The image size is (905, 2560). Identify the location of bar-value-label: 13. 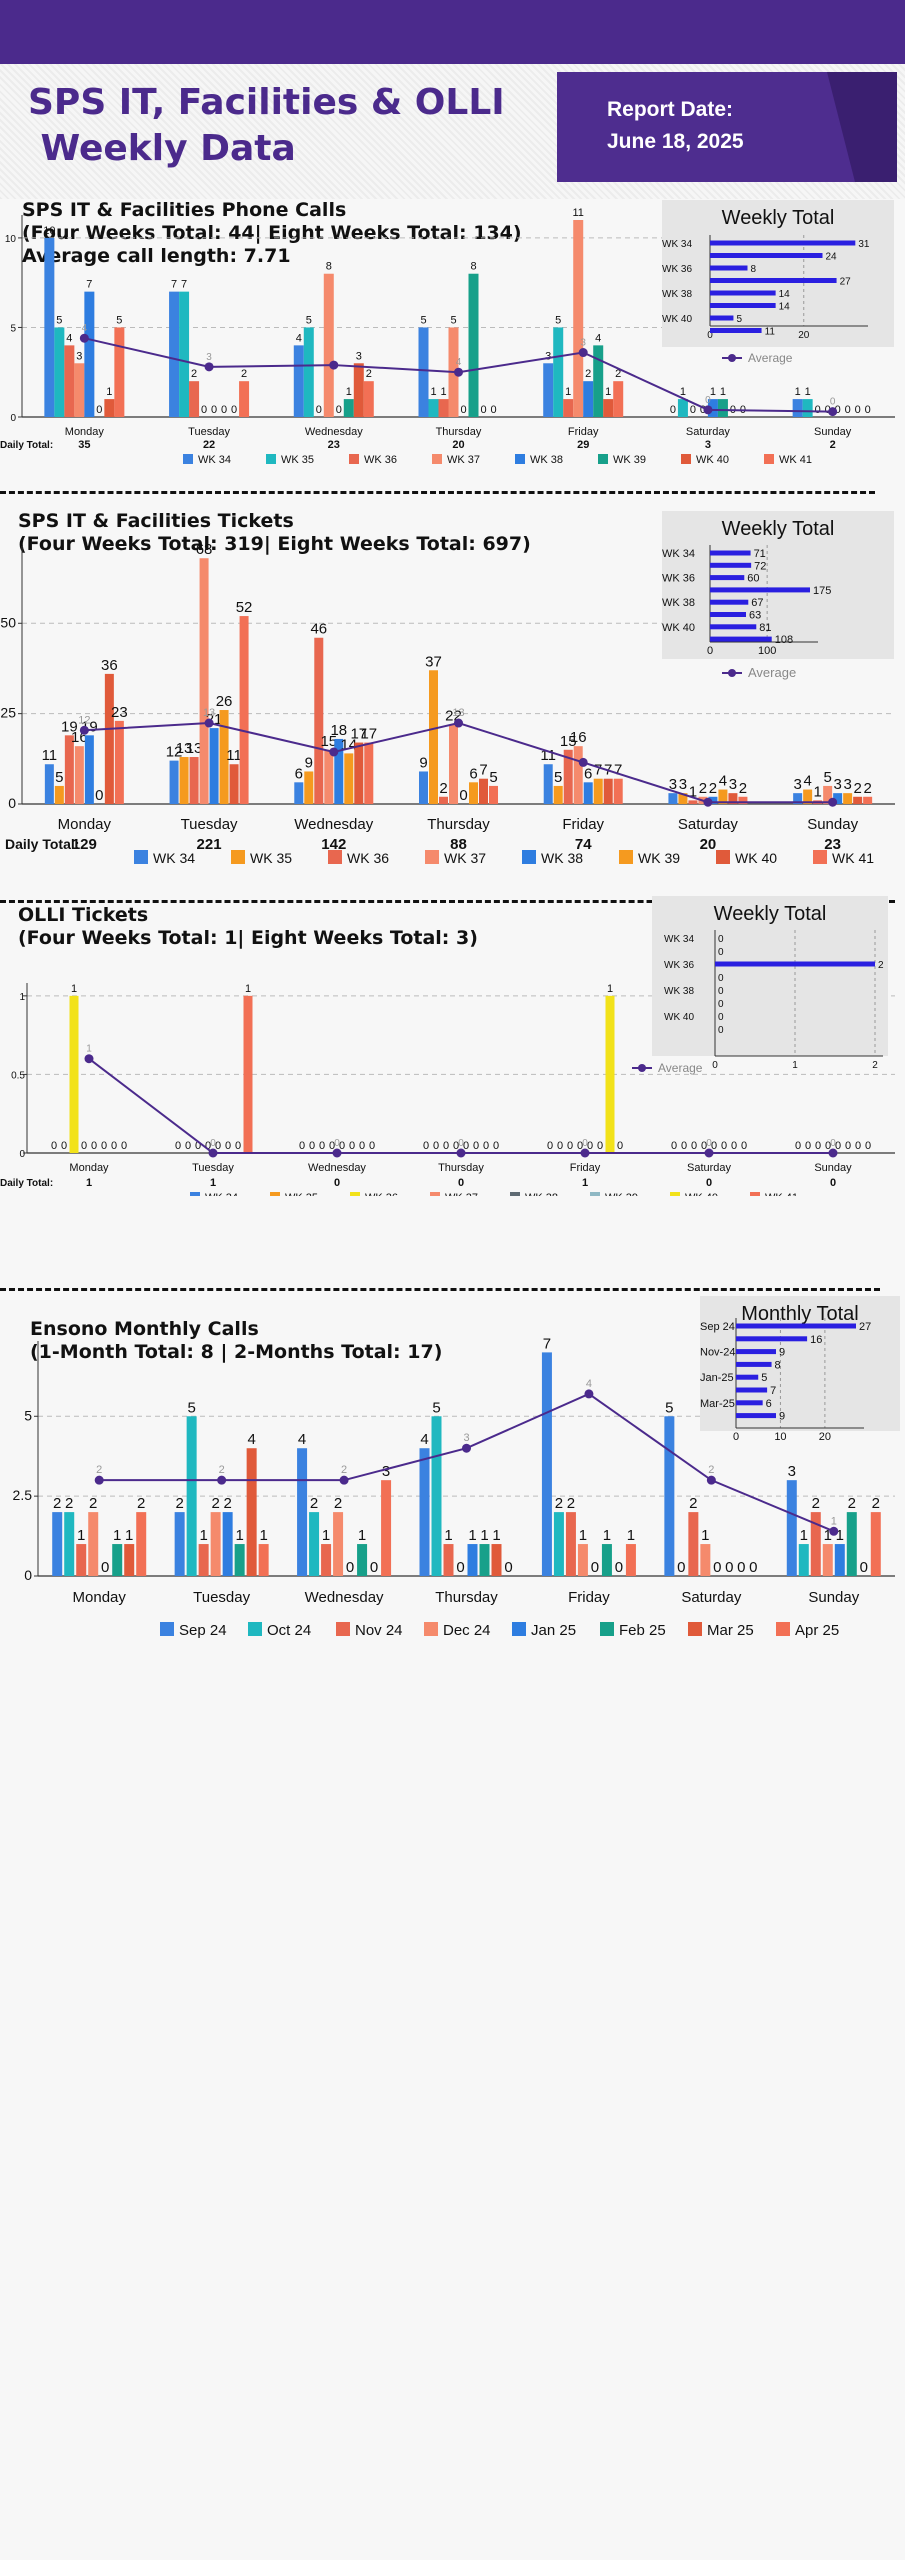
(194, 748).